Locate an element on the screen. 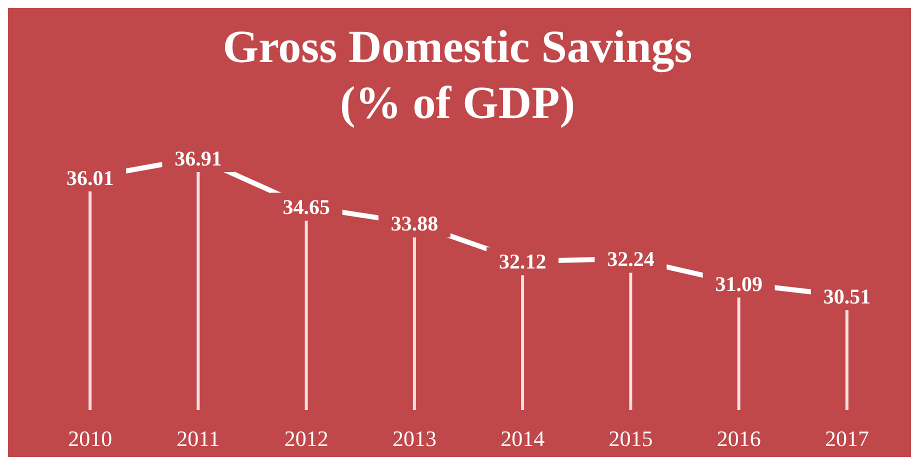 The image size is (915, 463). x-tick-label: 2016 is located at coordinates (738, 438).